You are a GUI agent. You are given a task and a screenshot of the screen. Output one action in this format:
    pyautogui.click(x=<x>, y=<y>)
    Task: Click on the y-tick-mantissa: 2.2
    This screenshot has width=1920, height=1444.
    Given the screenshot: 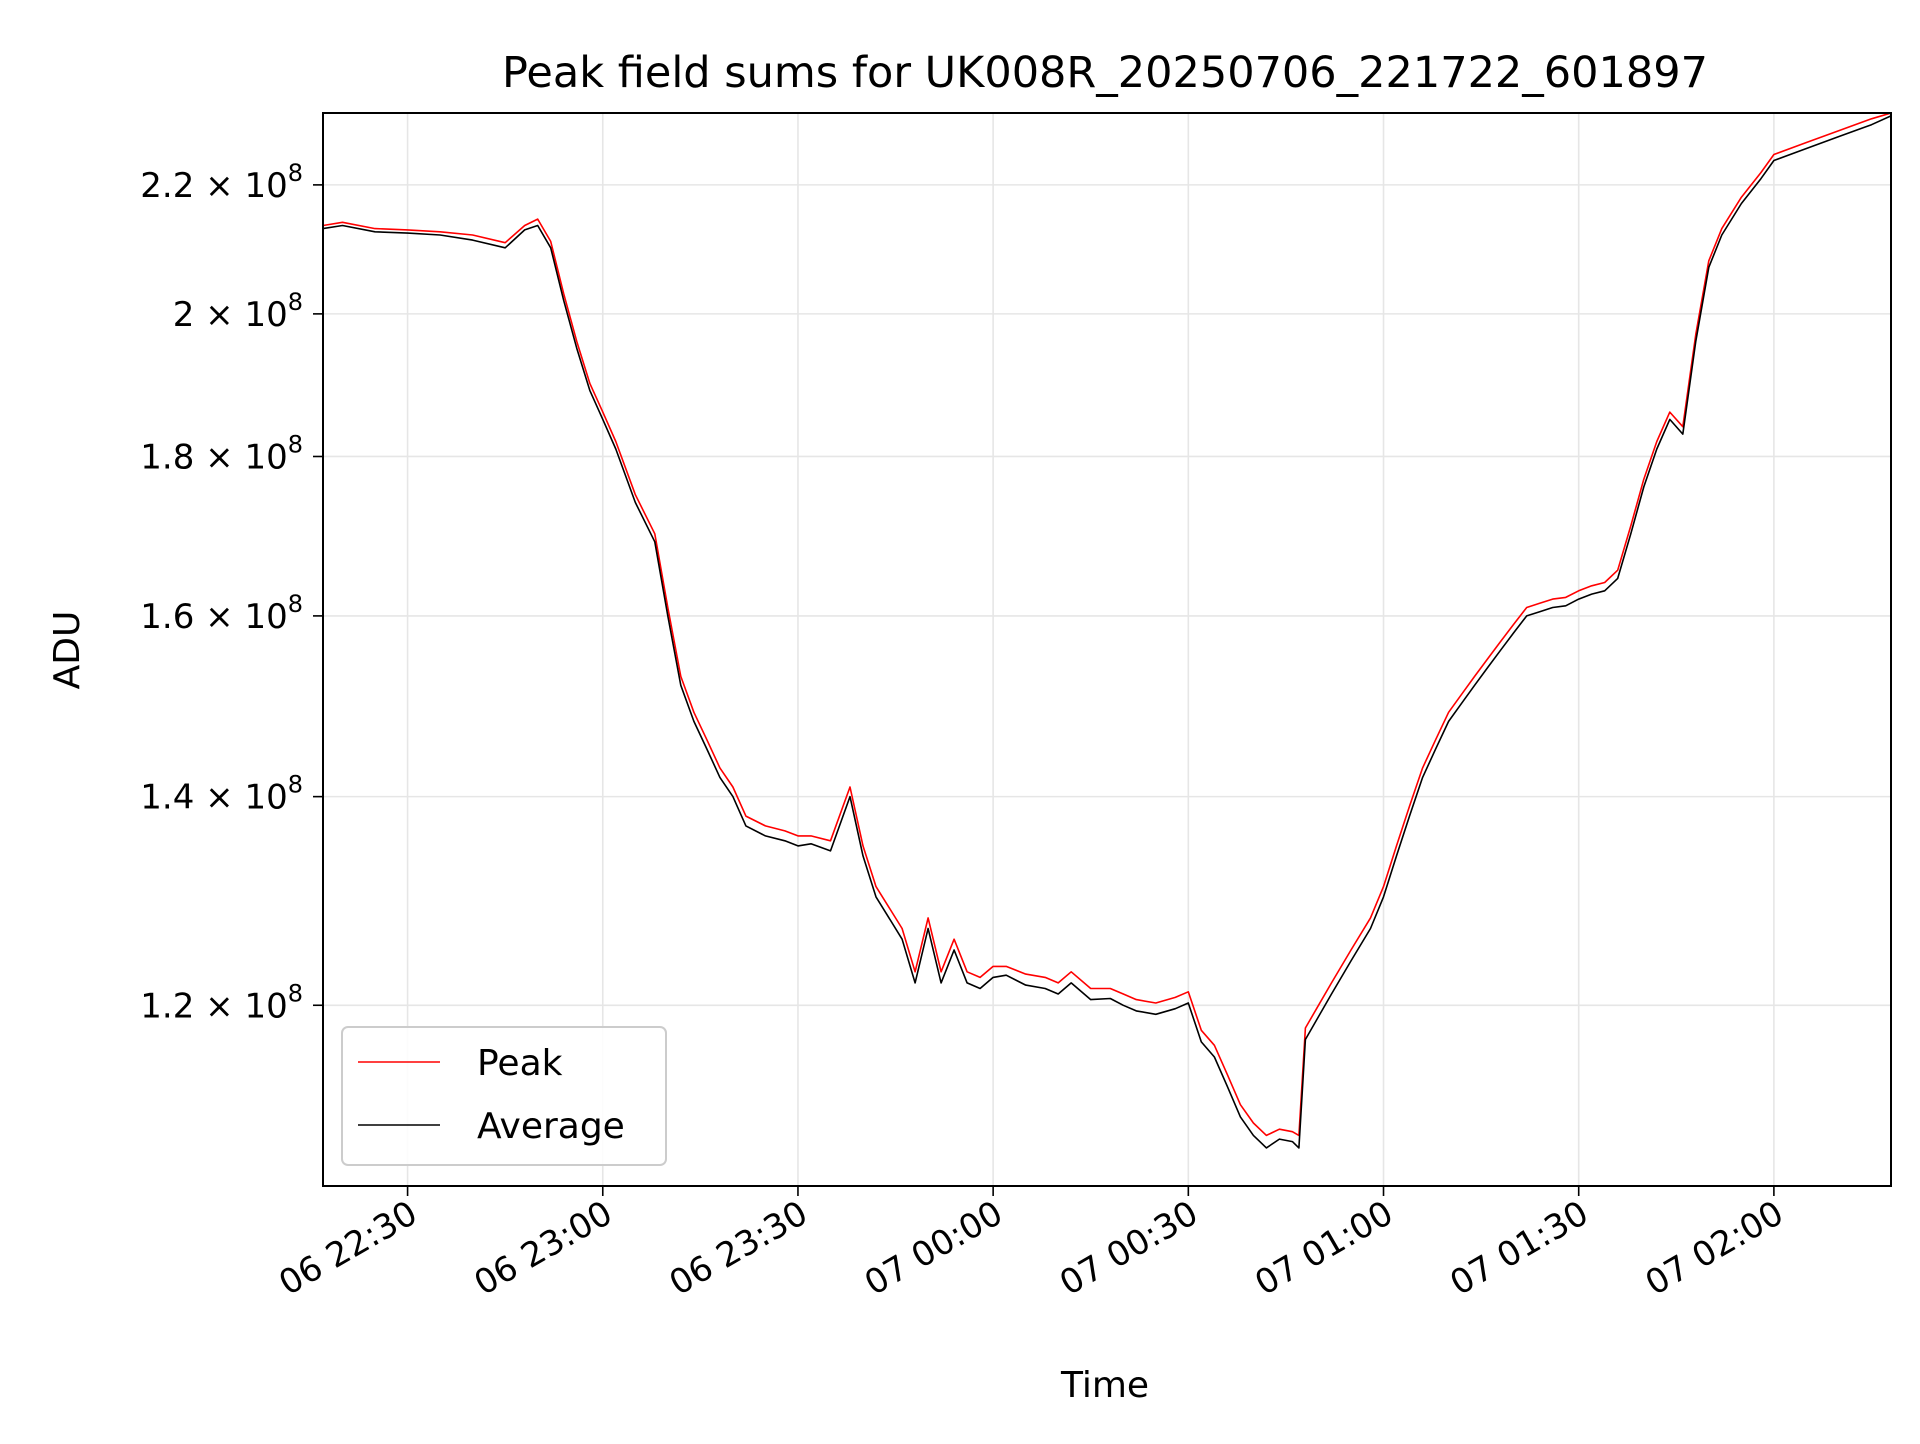 What is the action you would take?
    pyautogui.click(x=167, y=186)
    